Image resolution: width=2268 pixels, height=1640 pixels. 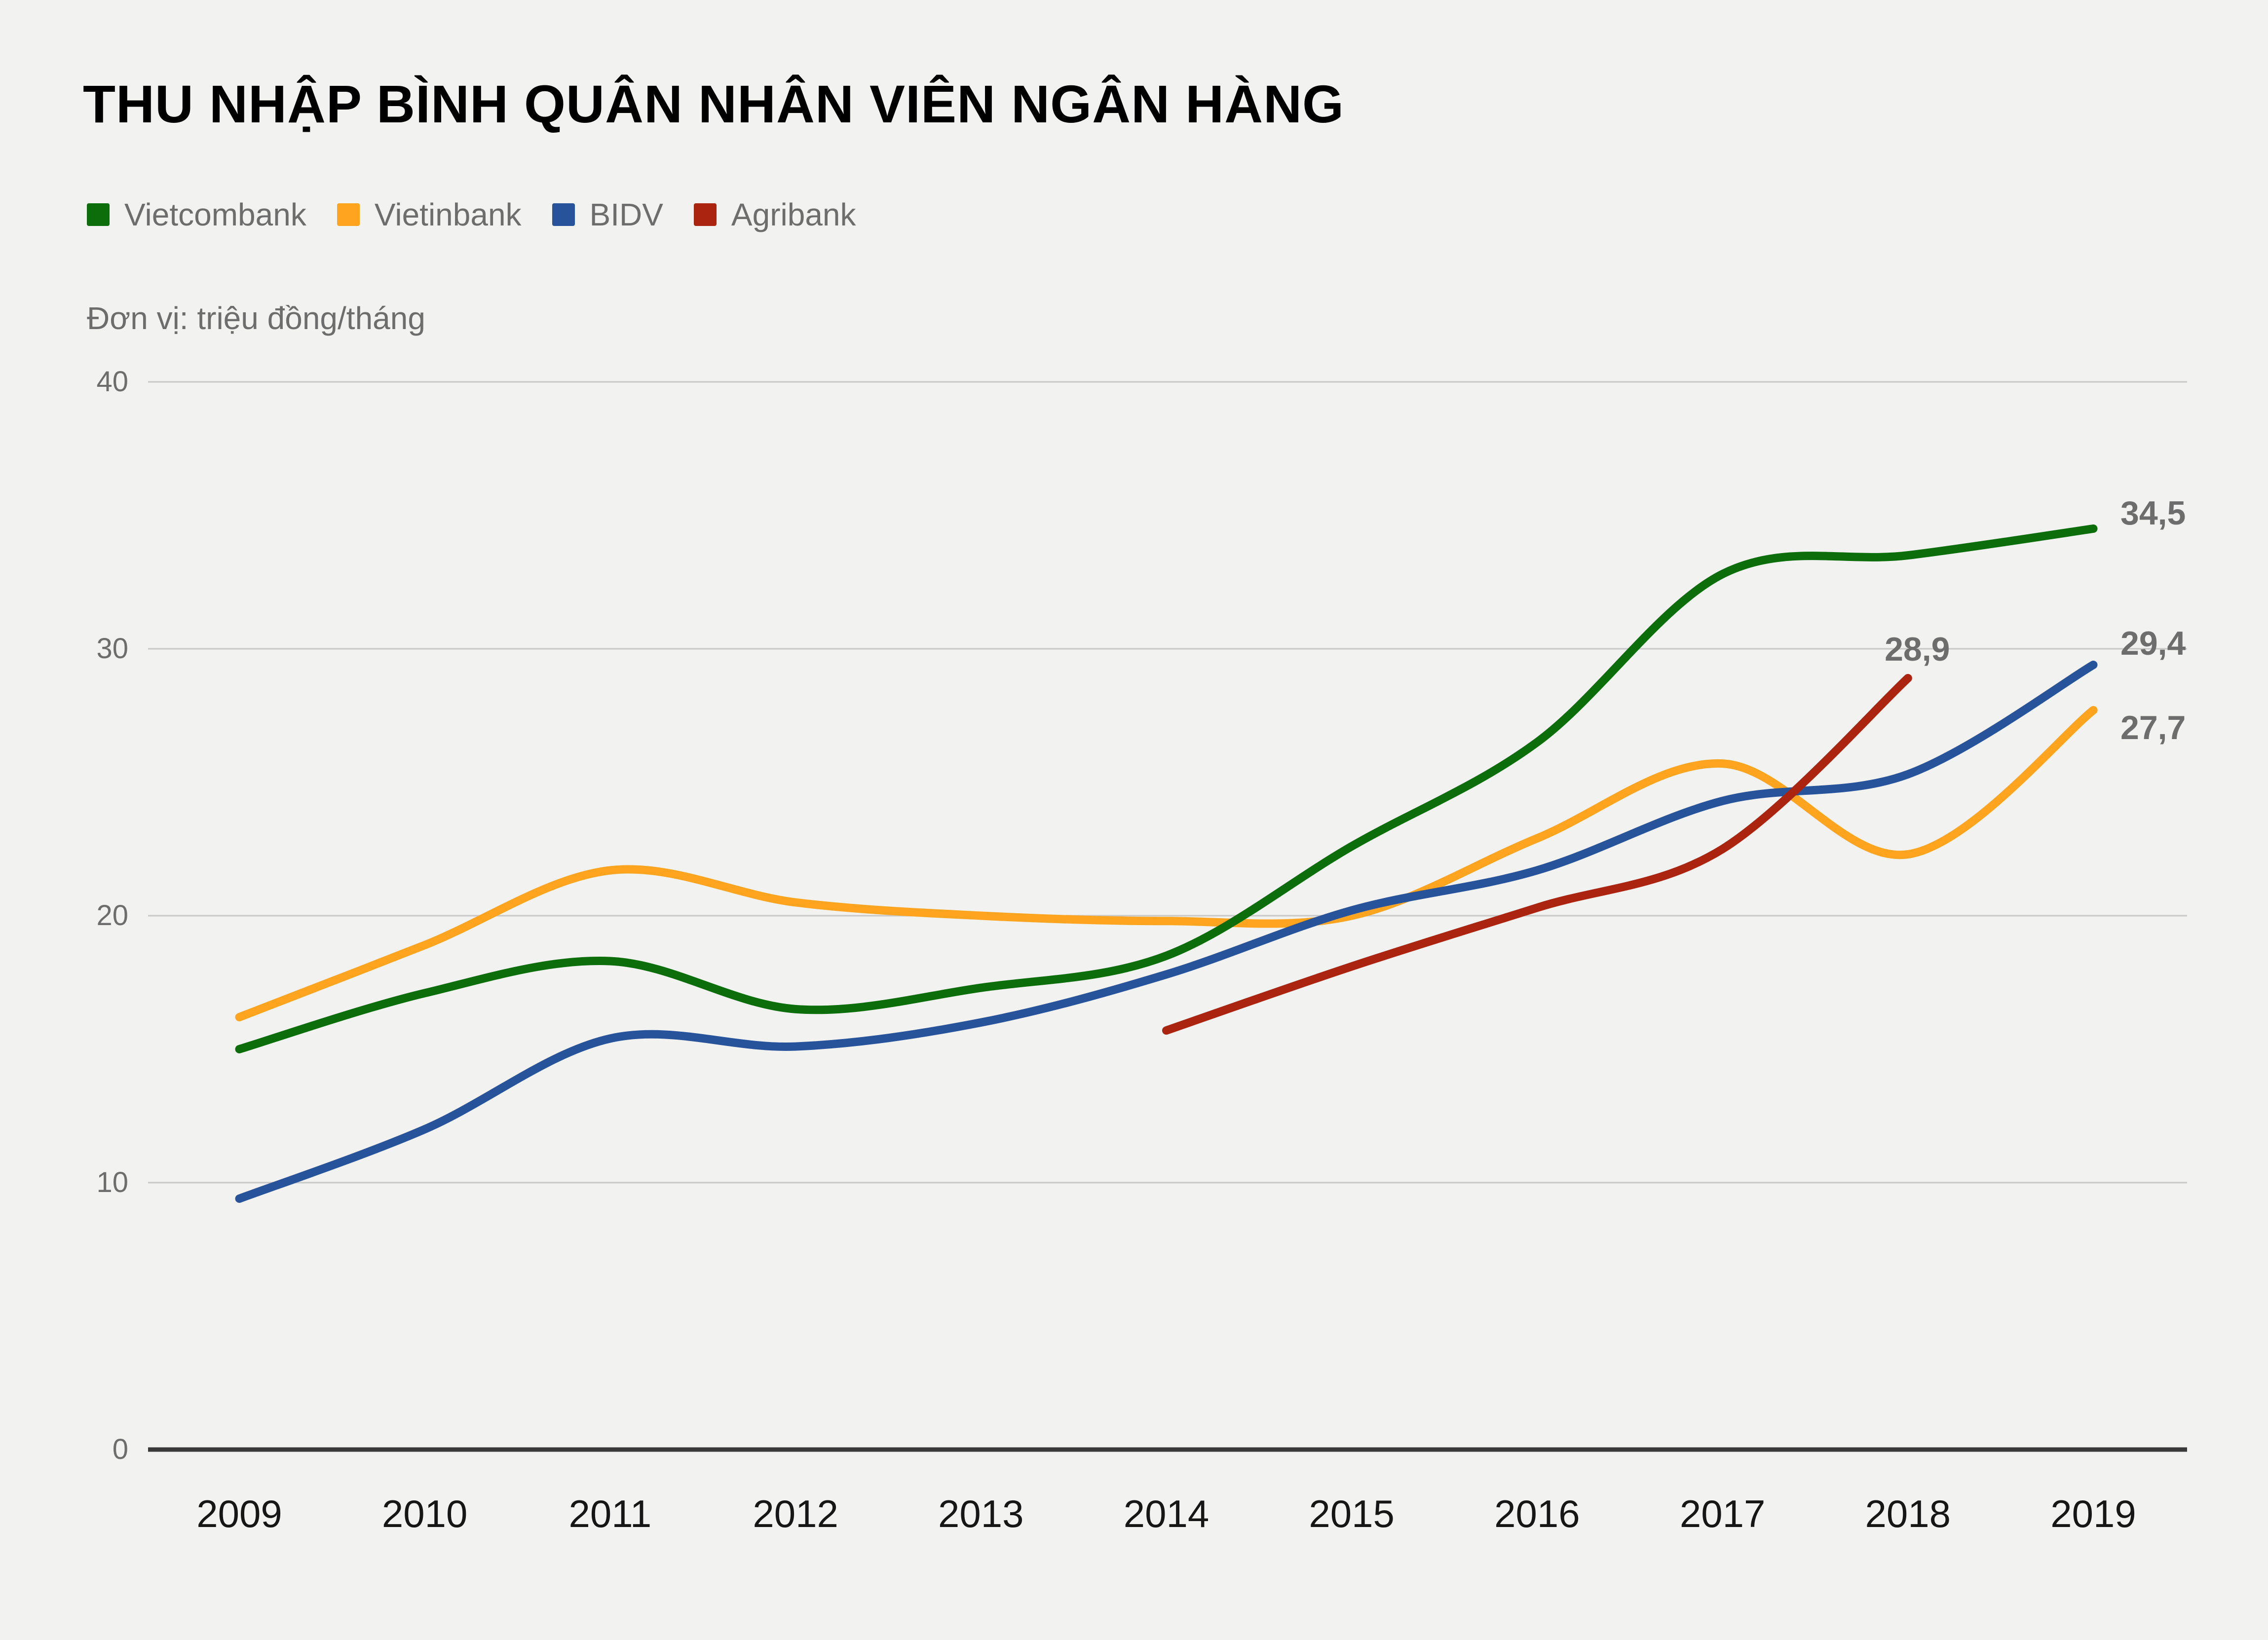 I want to click on x-axis-label-2010: 2010, so click(x=425, y=1513).